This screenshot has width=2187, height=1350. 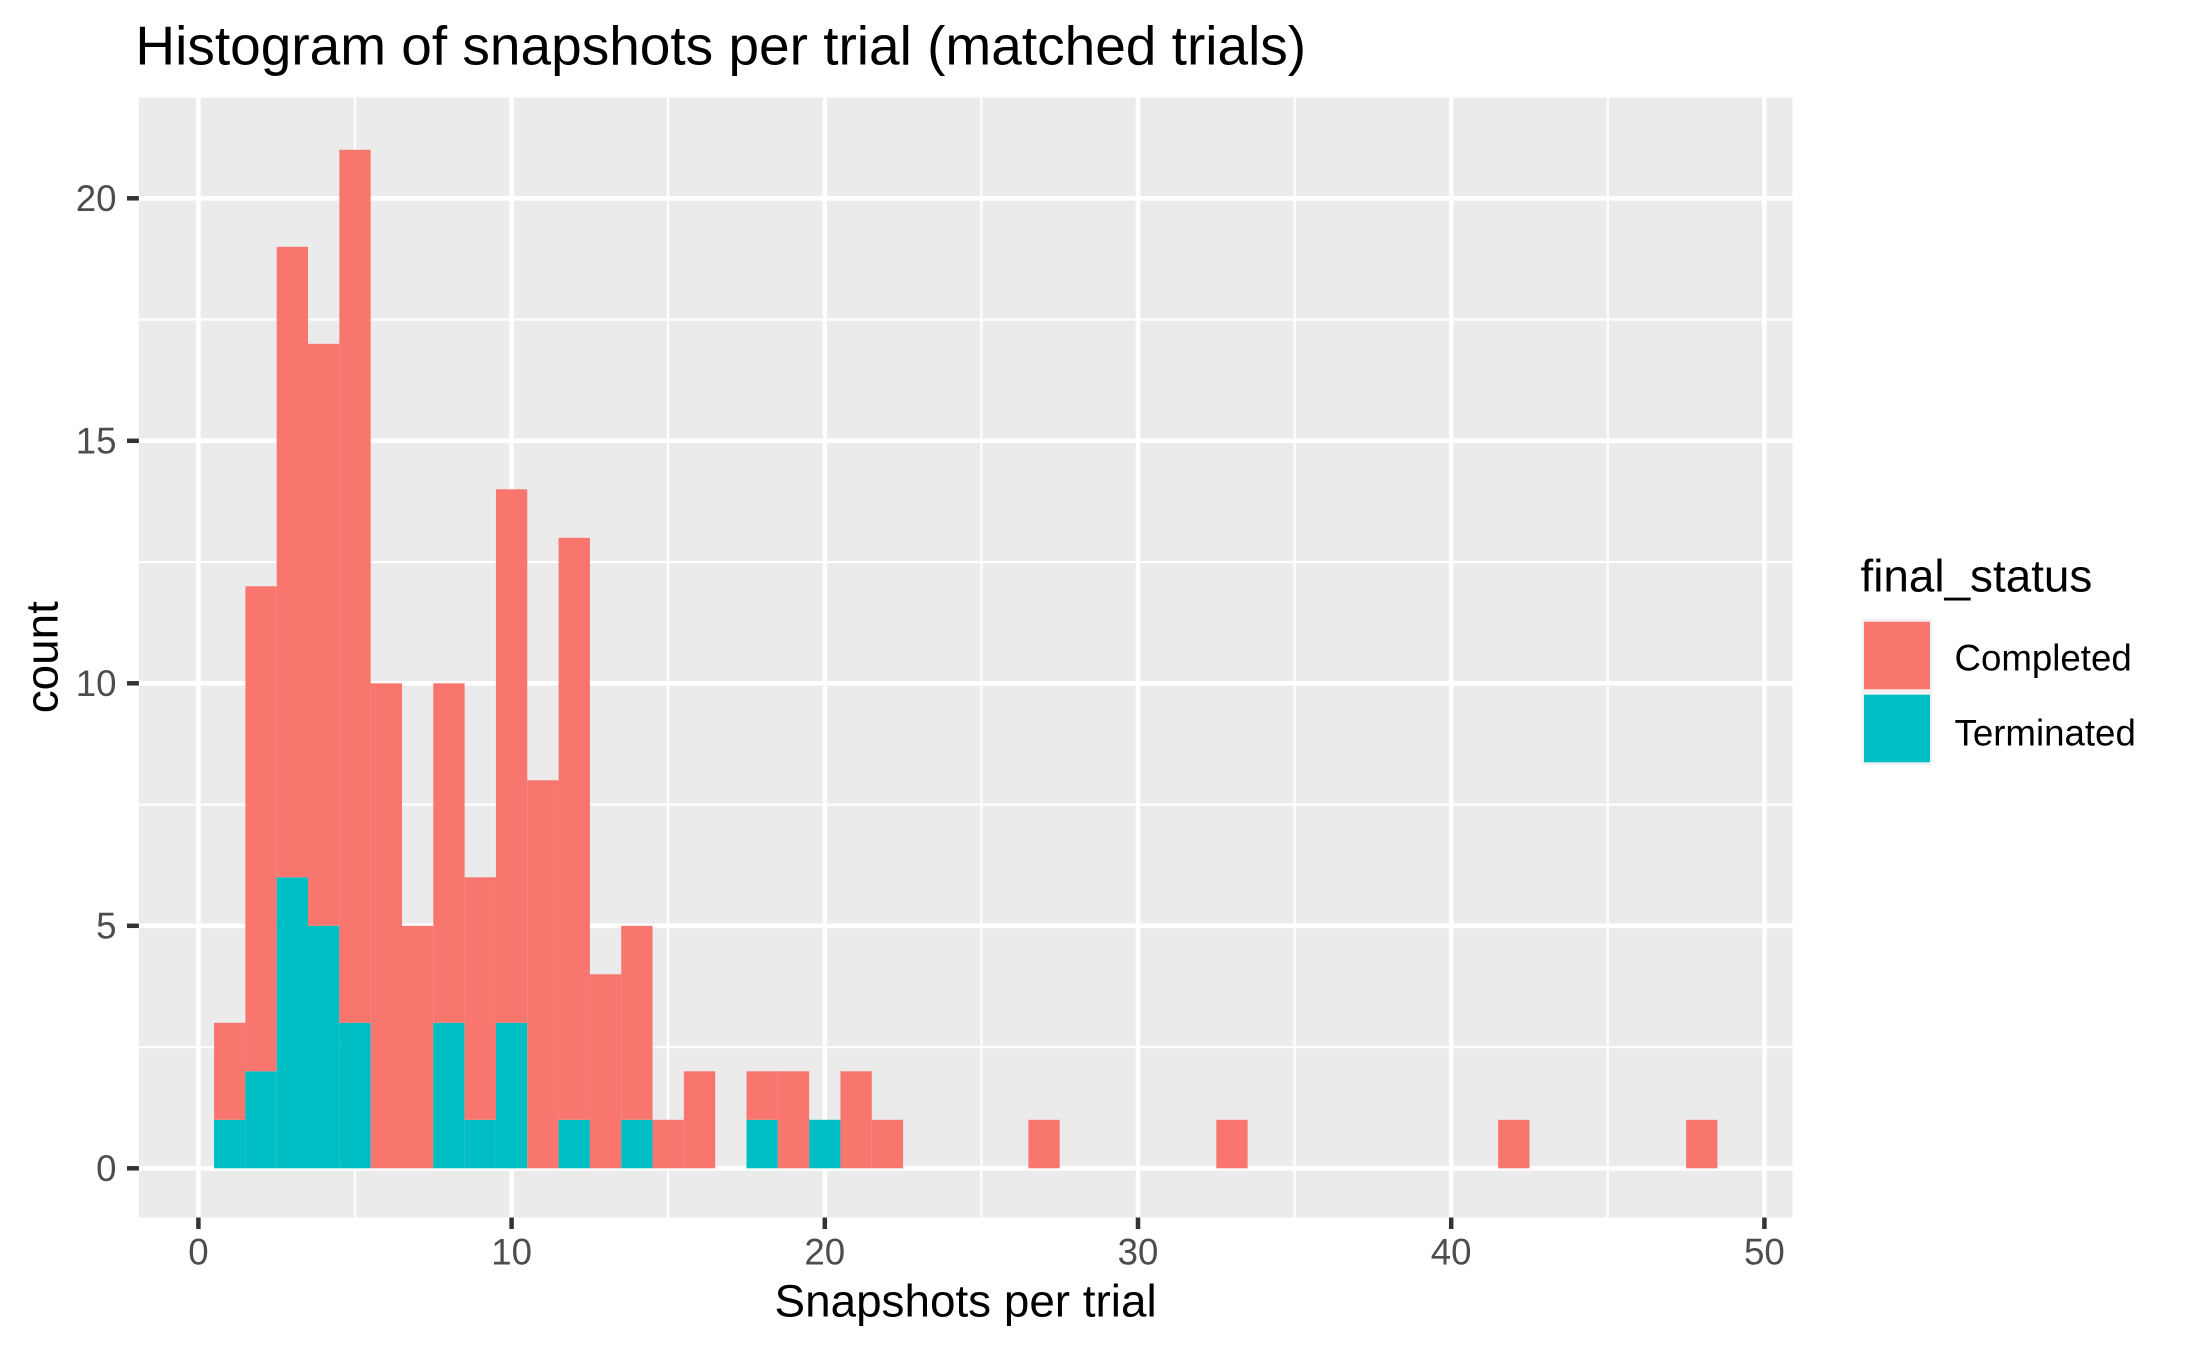 What do you see at coordinates (1977, 575) in the screenshot?
I see `svg-text: final_status` at bounding box center [1977, 575].